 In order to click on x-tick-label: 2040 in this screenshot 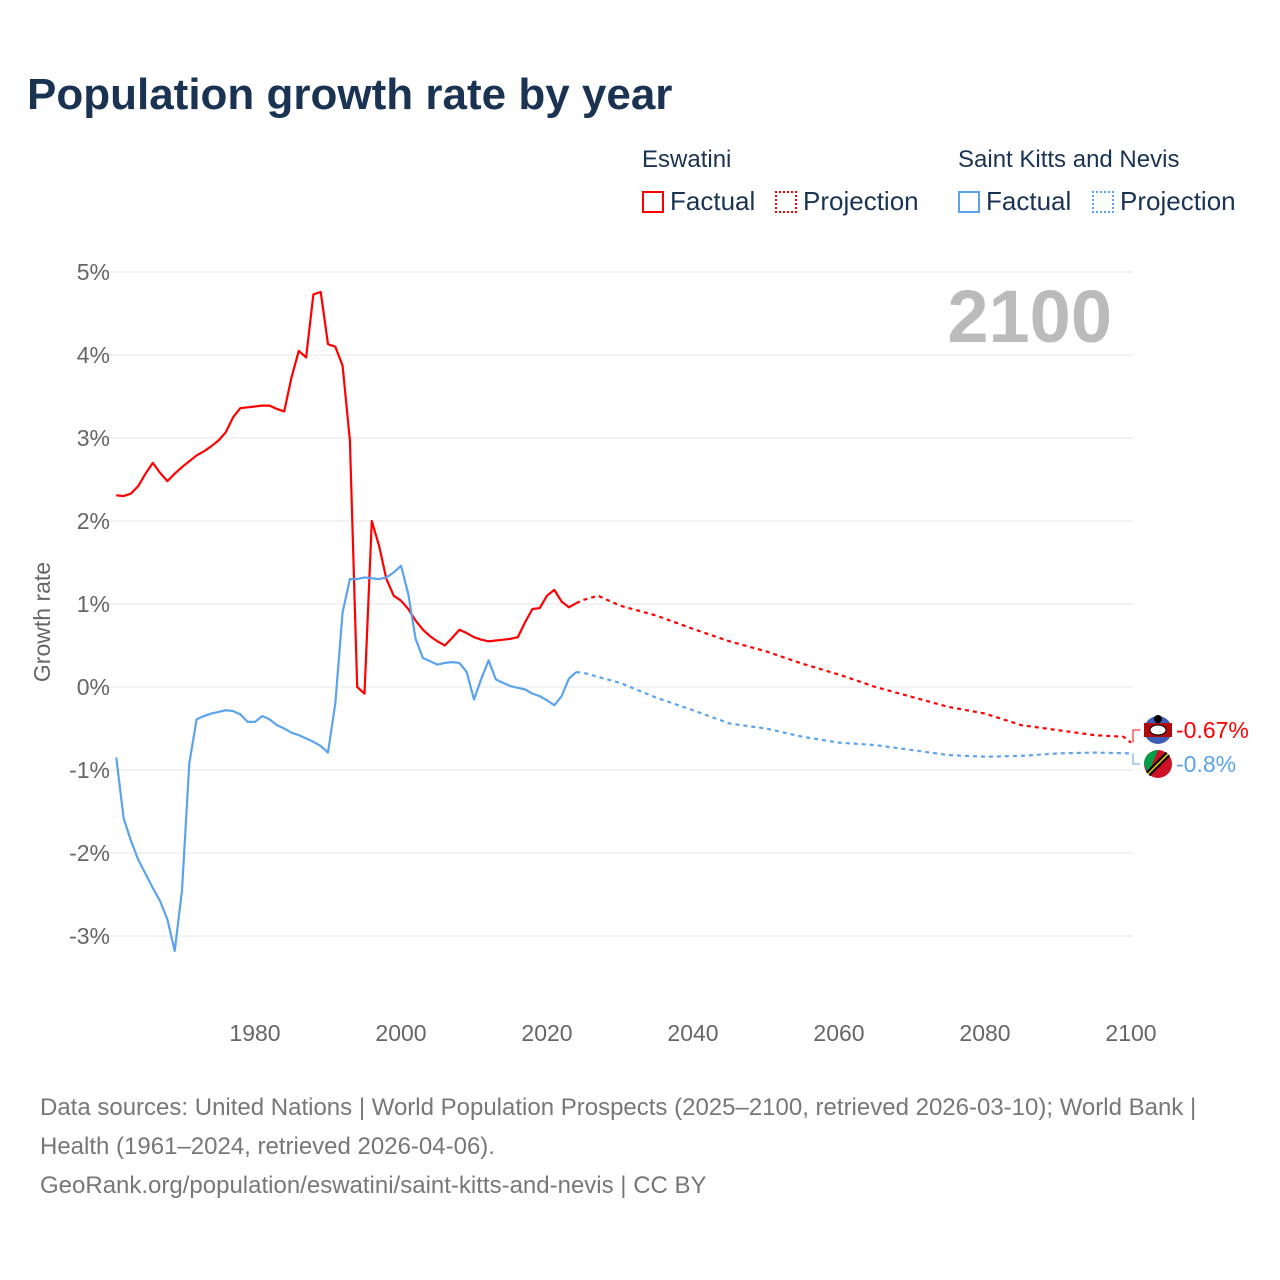, I will do `click(692, 1033)`.